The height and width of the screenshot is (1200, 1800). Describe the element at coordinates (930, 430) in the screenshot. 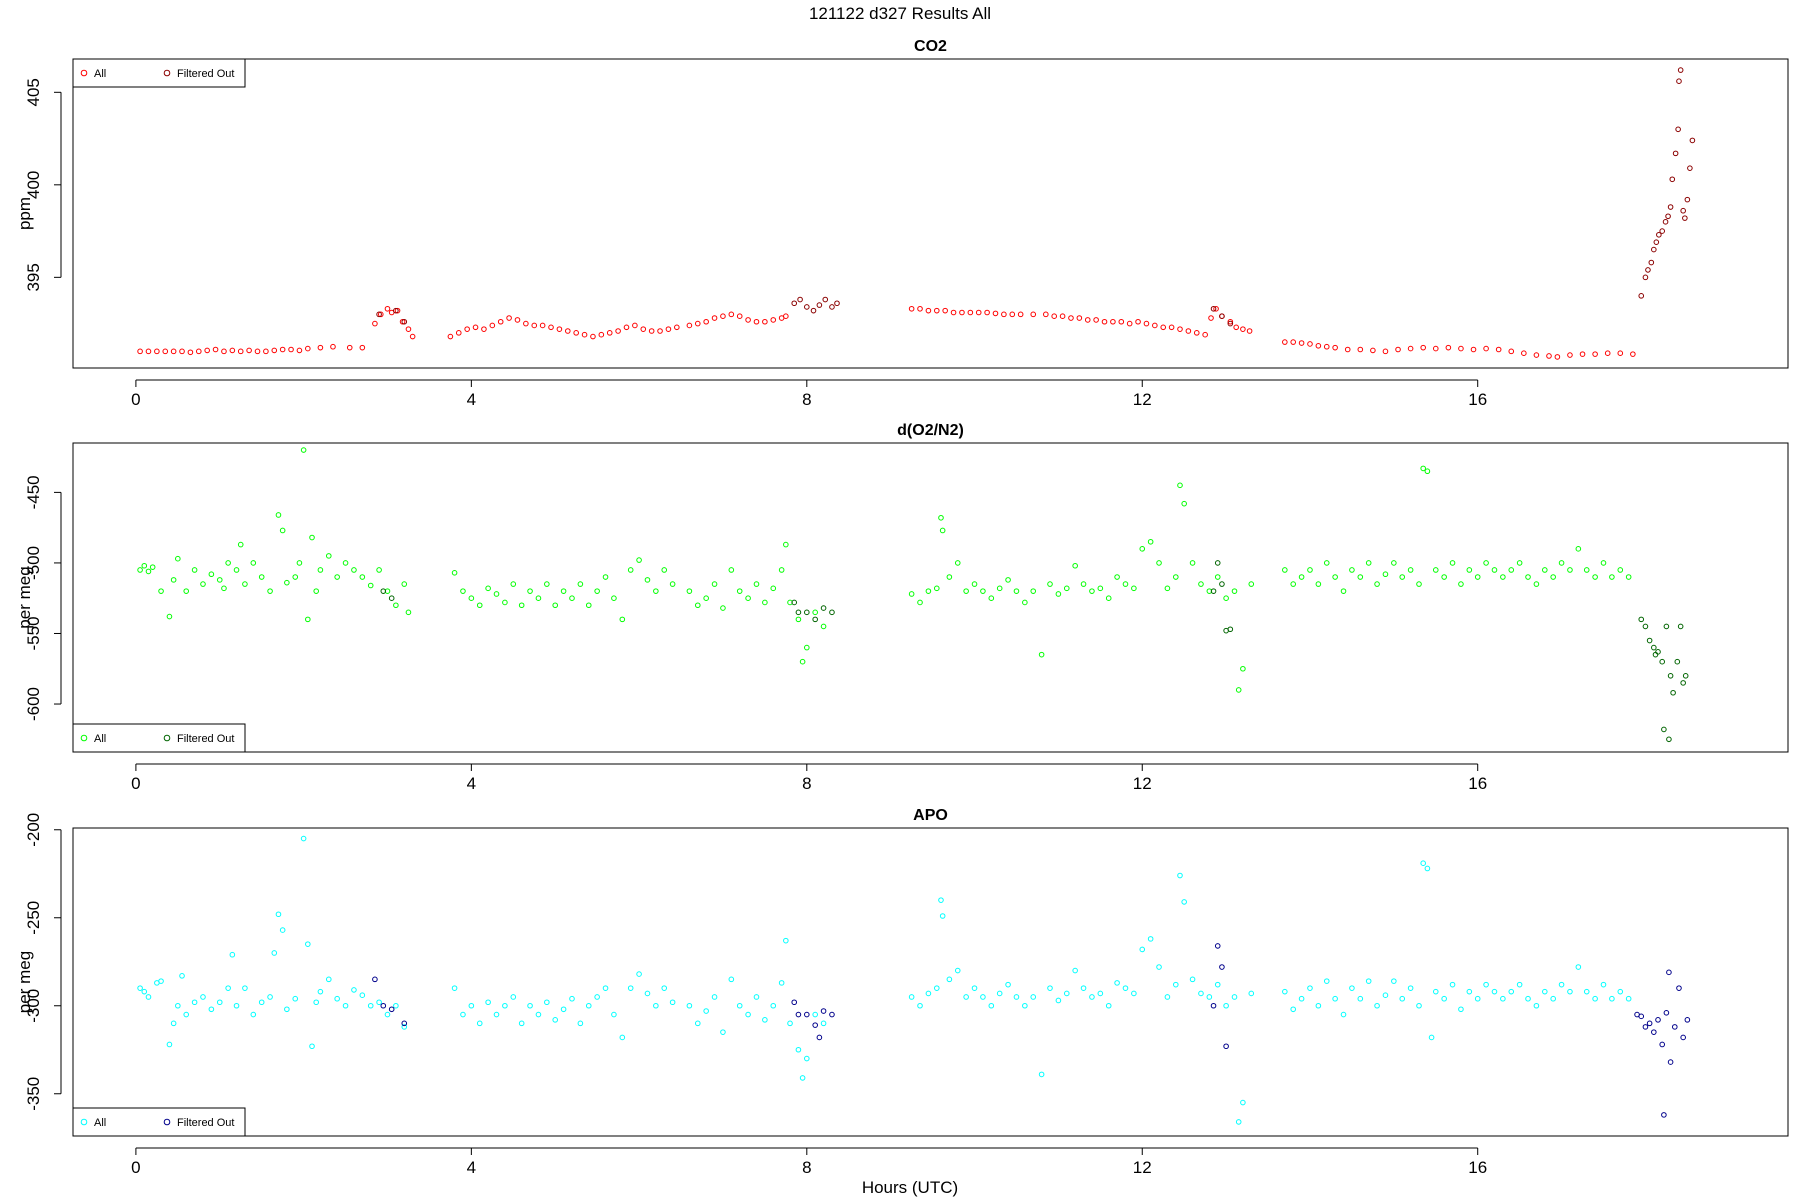

I see `panel-title: d(O2/N2)` at that location.